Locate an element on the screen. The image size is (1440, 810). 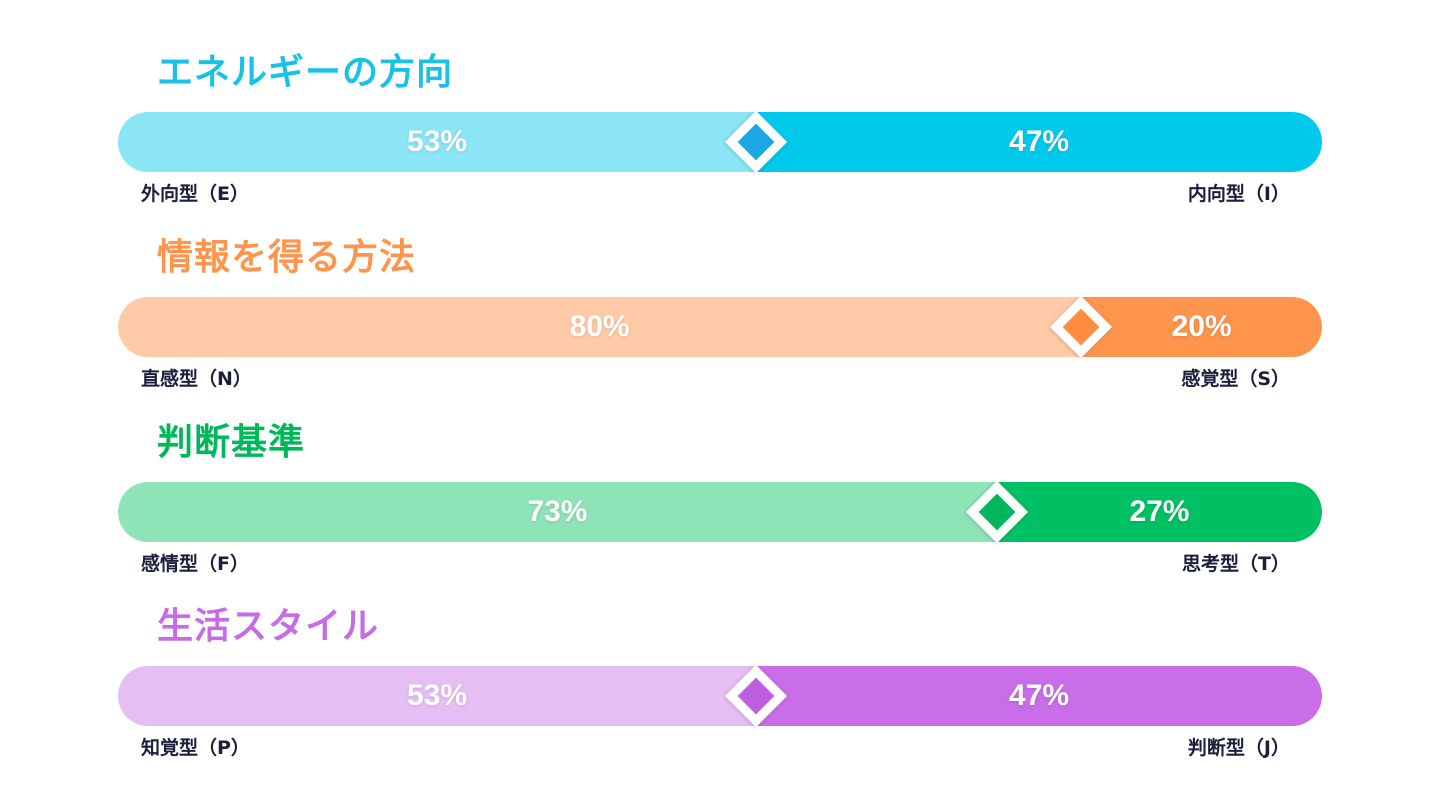
dimension-title: エネルギーの方向 is located at coordinates (305, 72).